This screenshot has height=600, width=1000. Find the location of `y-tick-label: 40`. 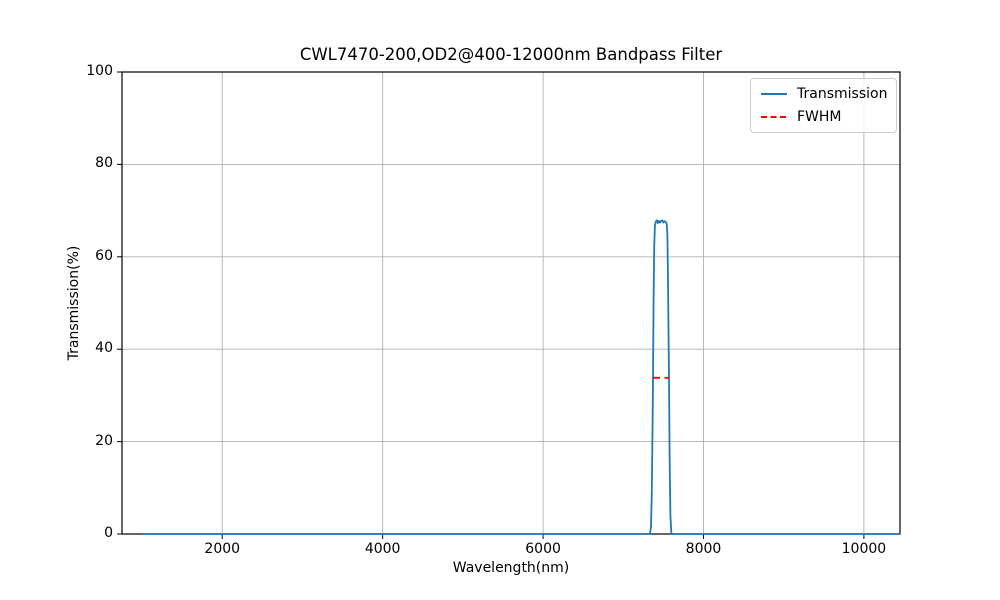

y-tick-label: 40 is located at coordinates (104, 348).